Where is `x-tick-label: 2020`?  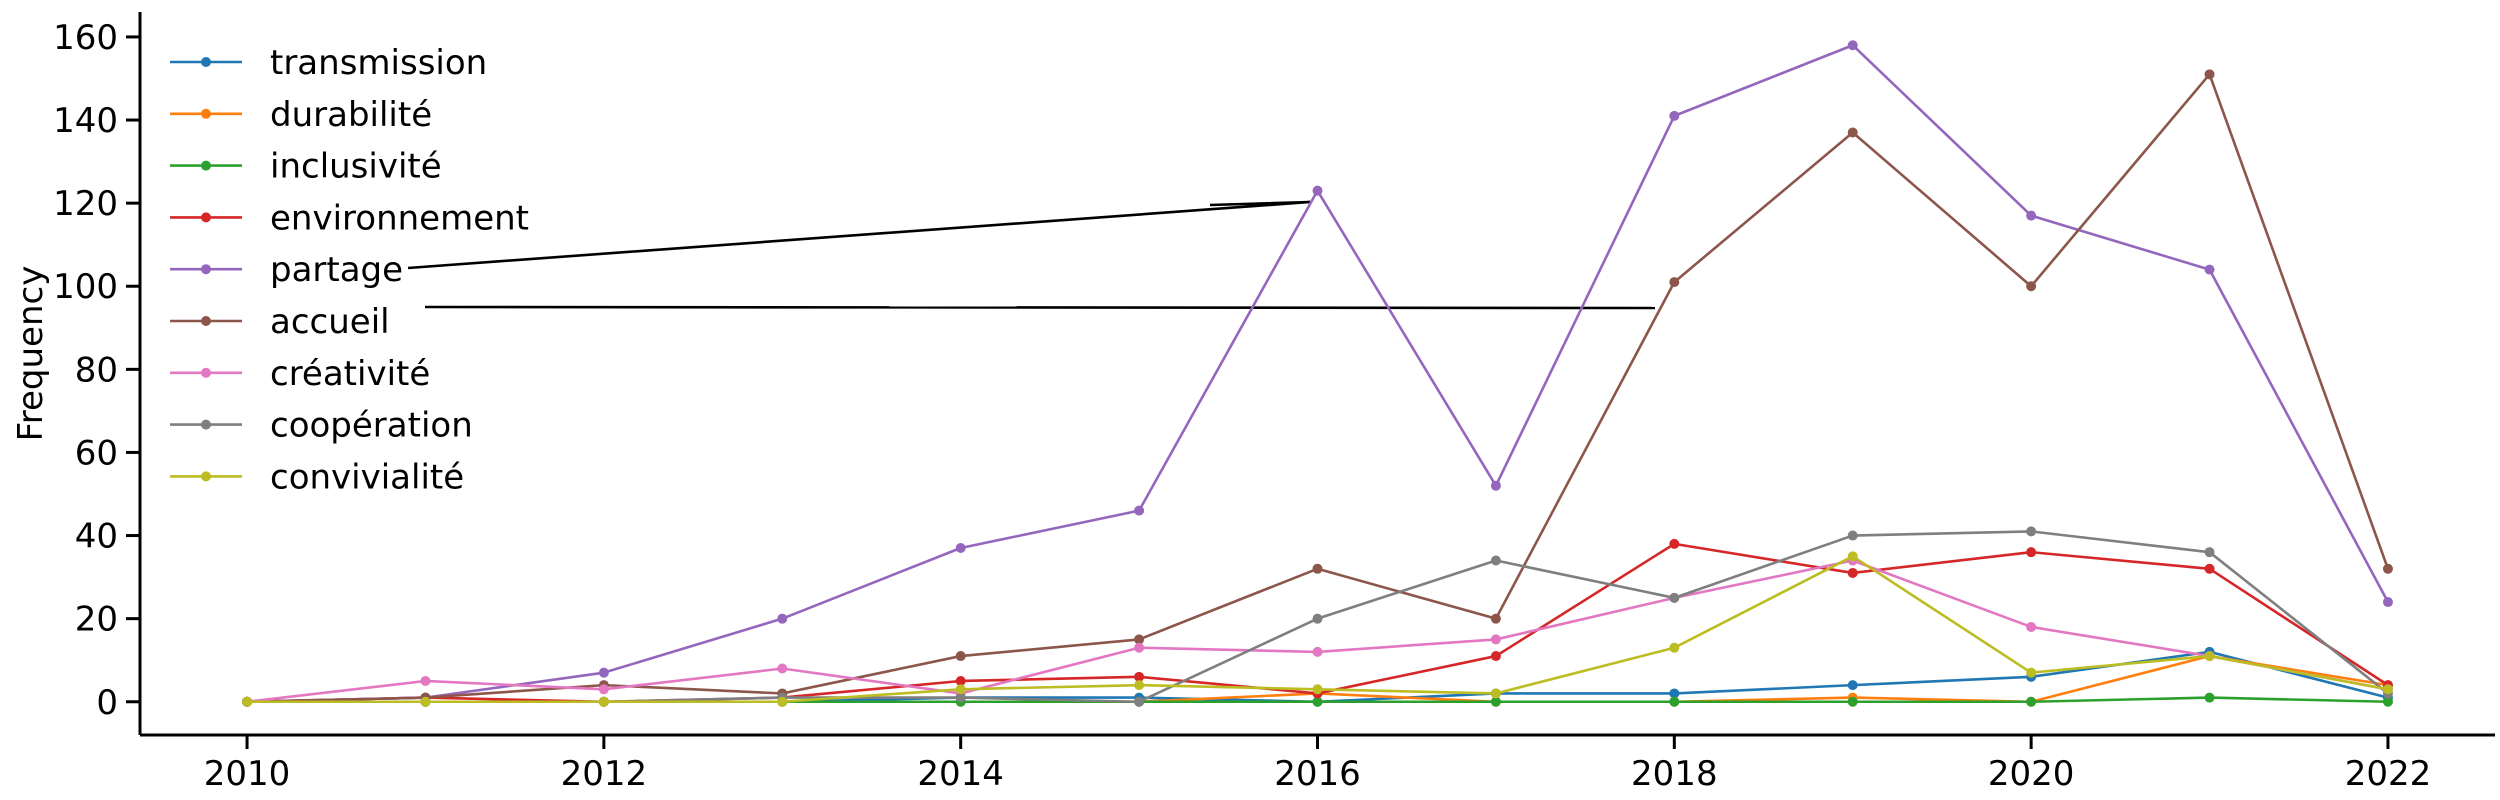 x-tick-label: 2020 is located at coordinates (2031, 774).